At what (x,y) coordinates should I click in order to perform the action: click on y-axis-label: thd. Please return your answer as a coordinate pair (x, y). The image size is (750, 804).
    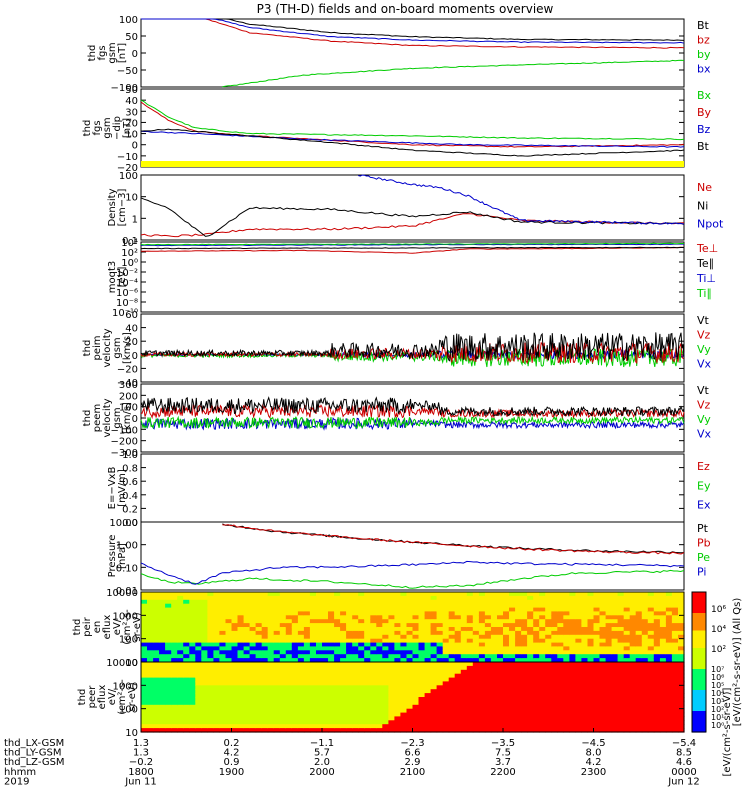
    Looking at the image, I should click on (87, 128).